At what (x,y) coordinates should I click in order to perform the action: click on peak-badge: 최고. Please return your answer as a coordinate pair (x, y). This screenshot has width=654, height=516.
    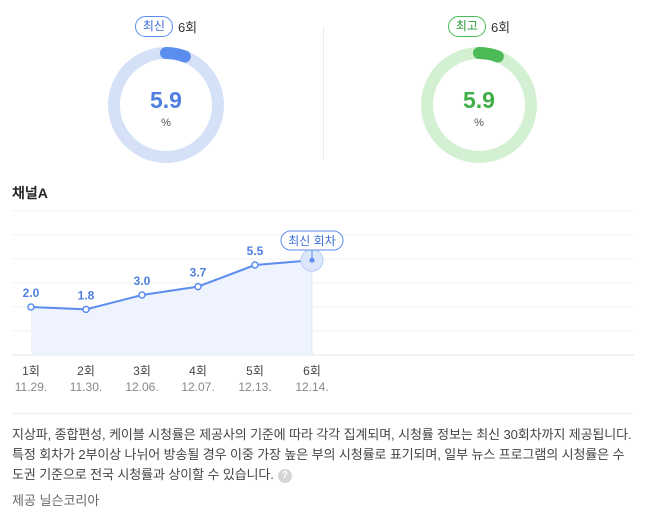
    Looking at the image, I should click on (466, 26).